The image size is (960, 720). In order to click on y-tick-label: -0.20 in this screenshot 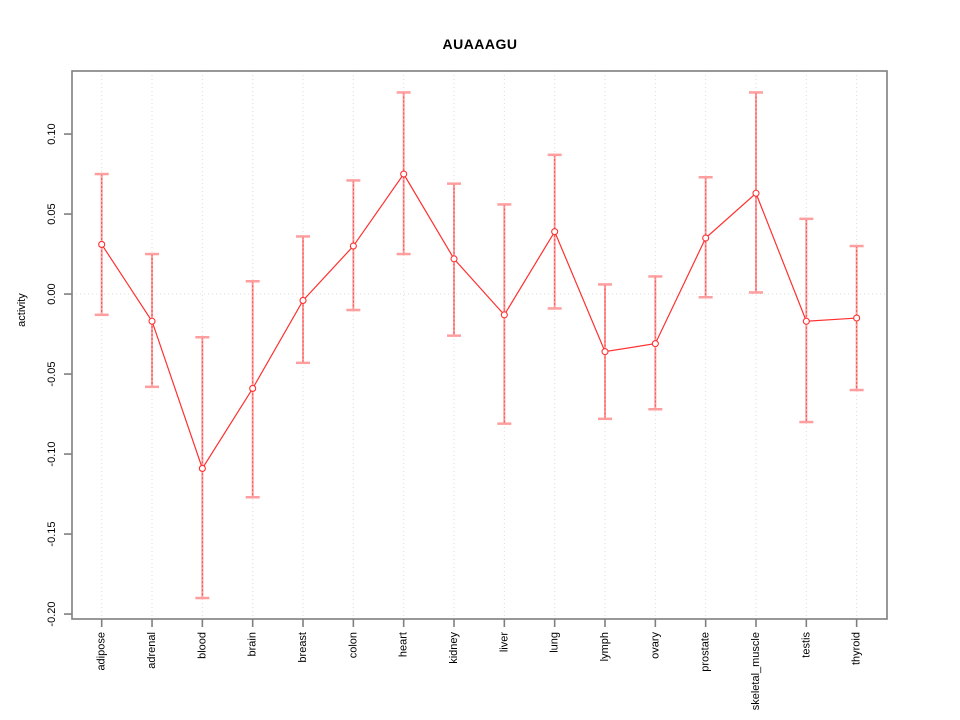, I will do `click(52, 614)`.